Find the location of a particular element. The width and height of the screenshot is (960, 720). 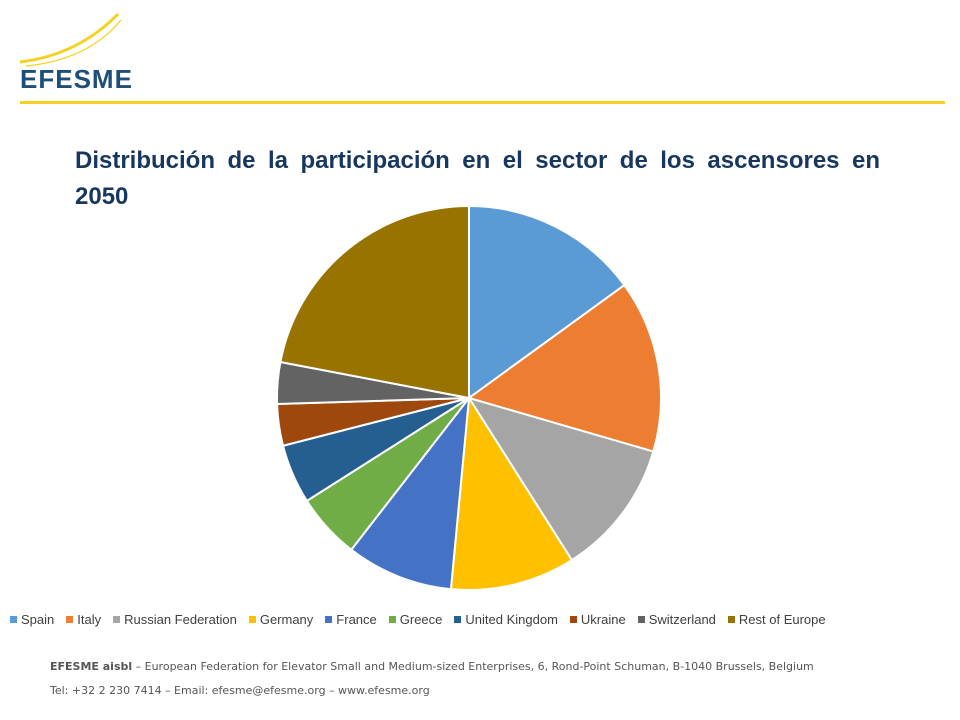

legend-label: Ukraine is located at coordinates (603, 619).